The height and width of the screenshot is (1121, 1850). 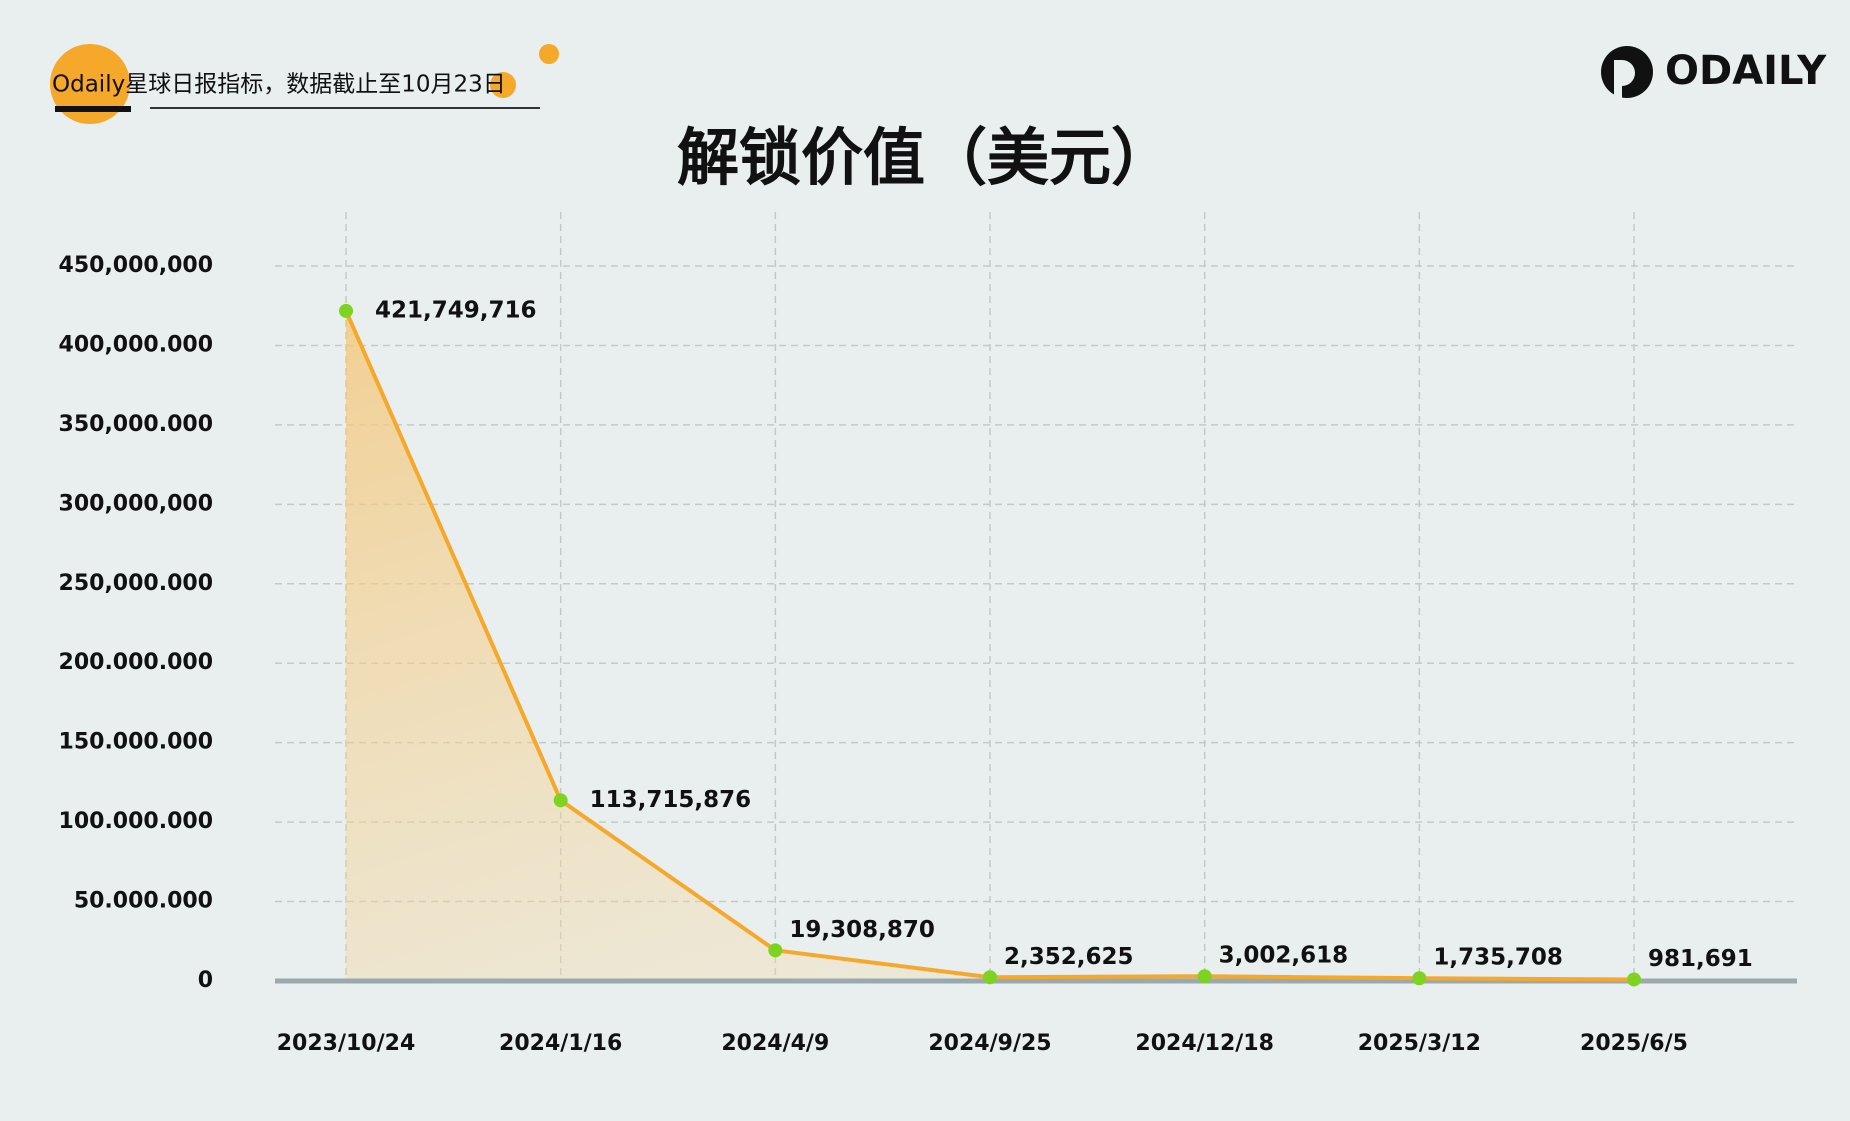 I want to click on x-tick-label: 2024/4/9, so click(x=775, y=1043).